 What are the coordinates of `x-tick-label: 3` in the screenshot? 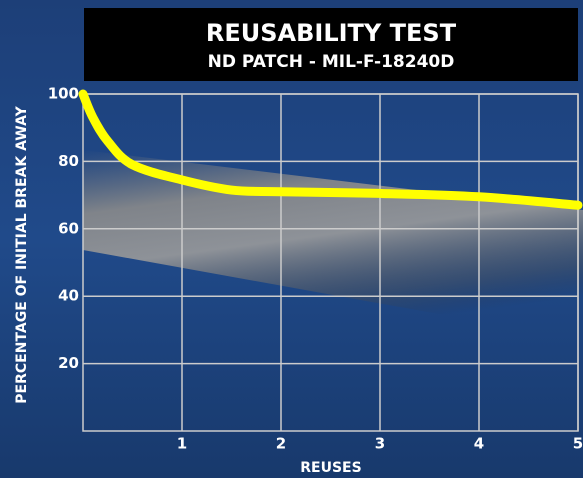 It's located at (380, 444).